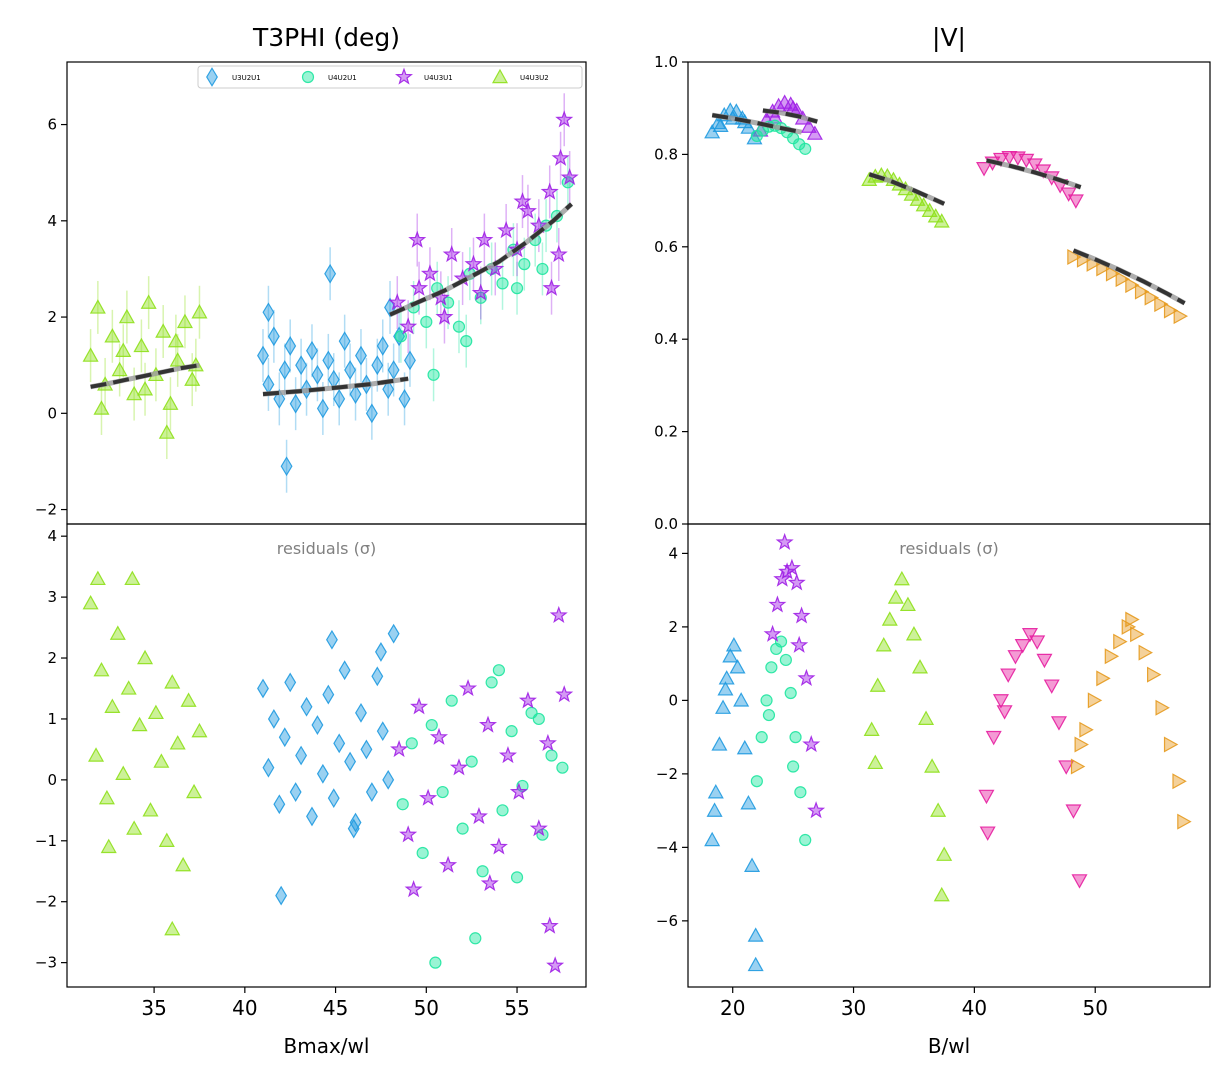  I want to click on y-tick-label: 0.4, so click(666, 339).